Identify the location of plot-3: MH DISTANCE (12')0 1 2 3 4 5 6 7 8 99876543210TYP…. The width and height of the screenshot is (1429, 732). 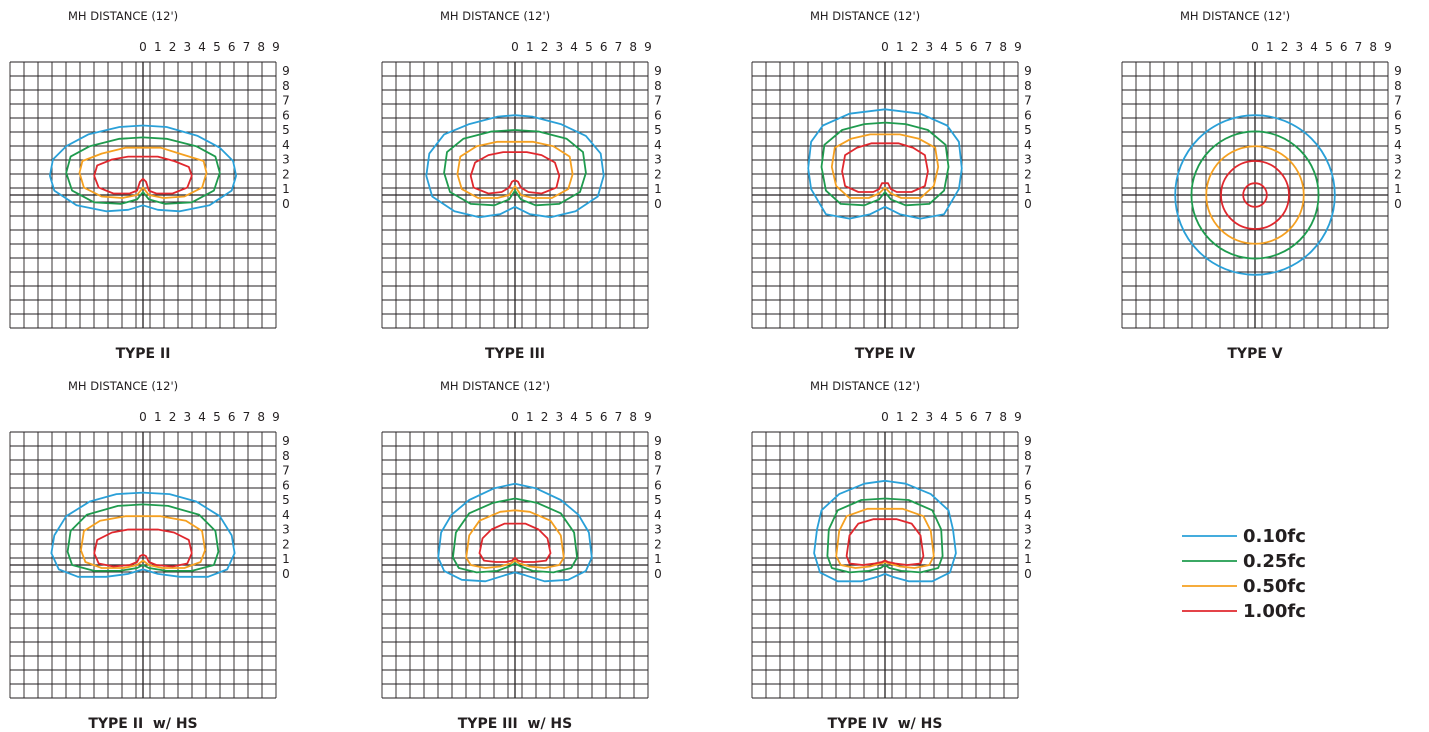
(891, 185).